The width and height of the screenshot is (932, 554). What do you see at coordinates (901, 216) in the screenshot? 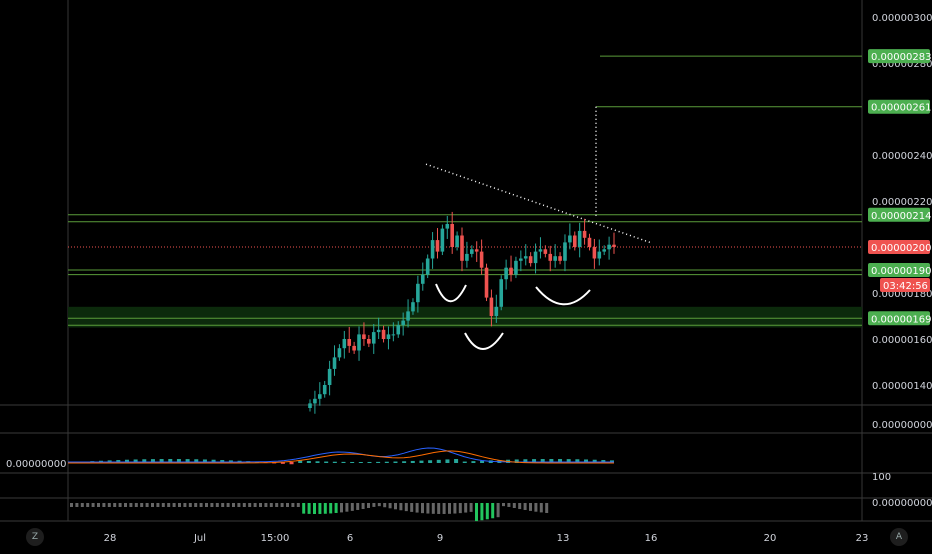
I see `price-tag-label: 0.00000214` at bounding box center [901, 216].